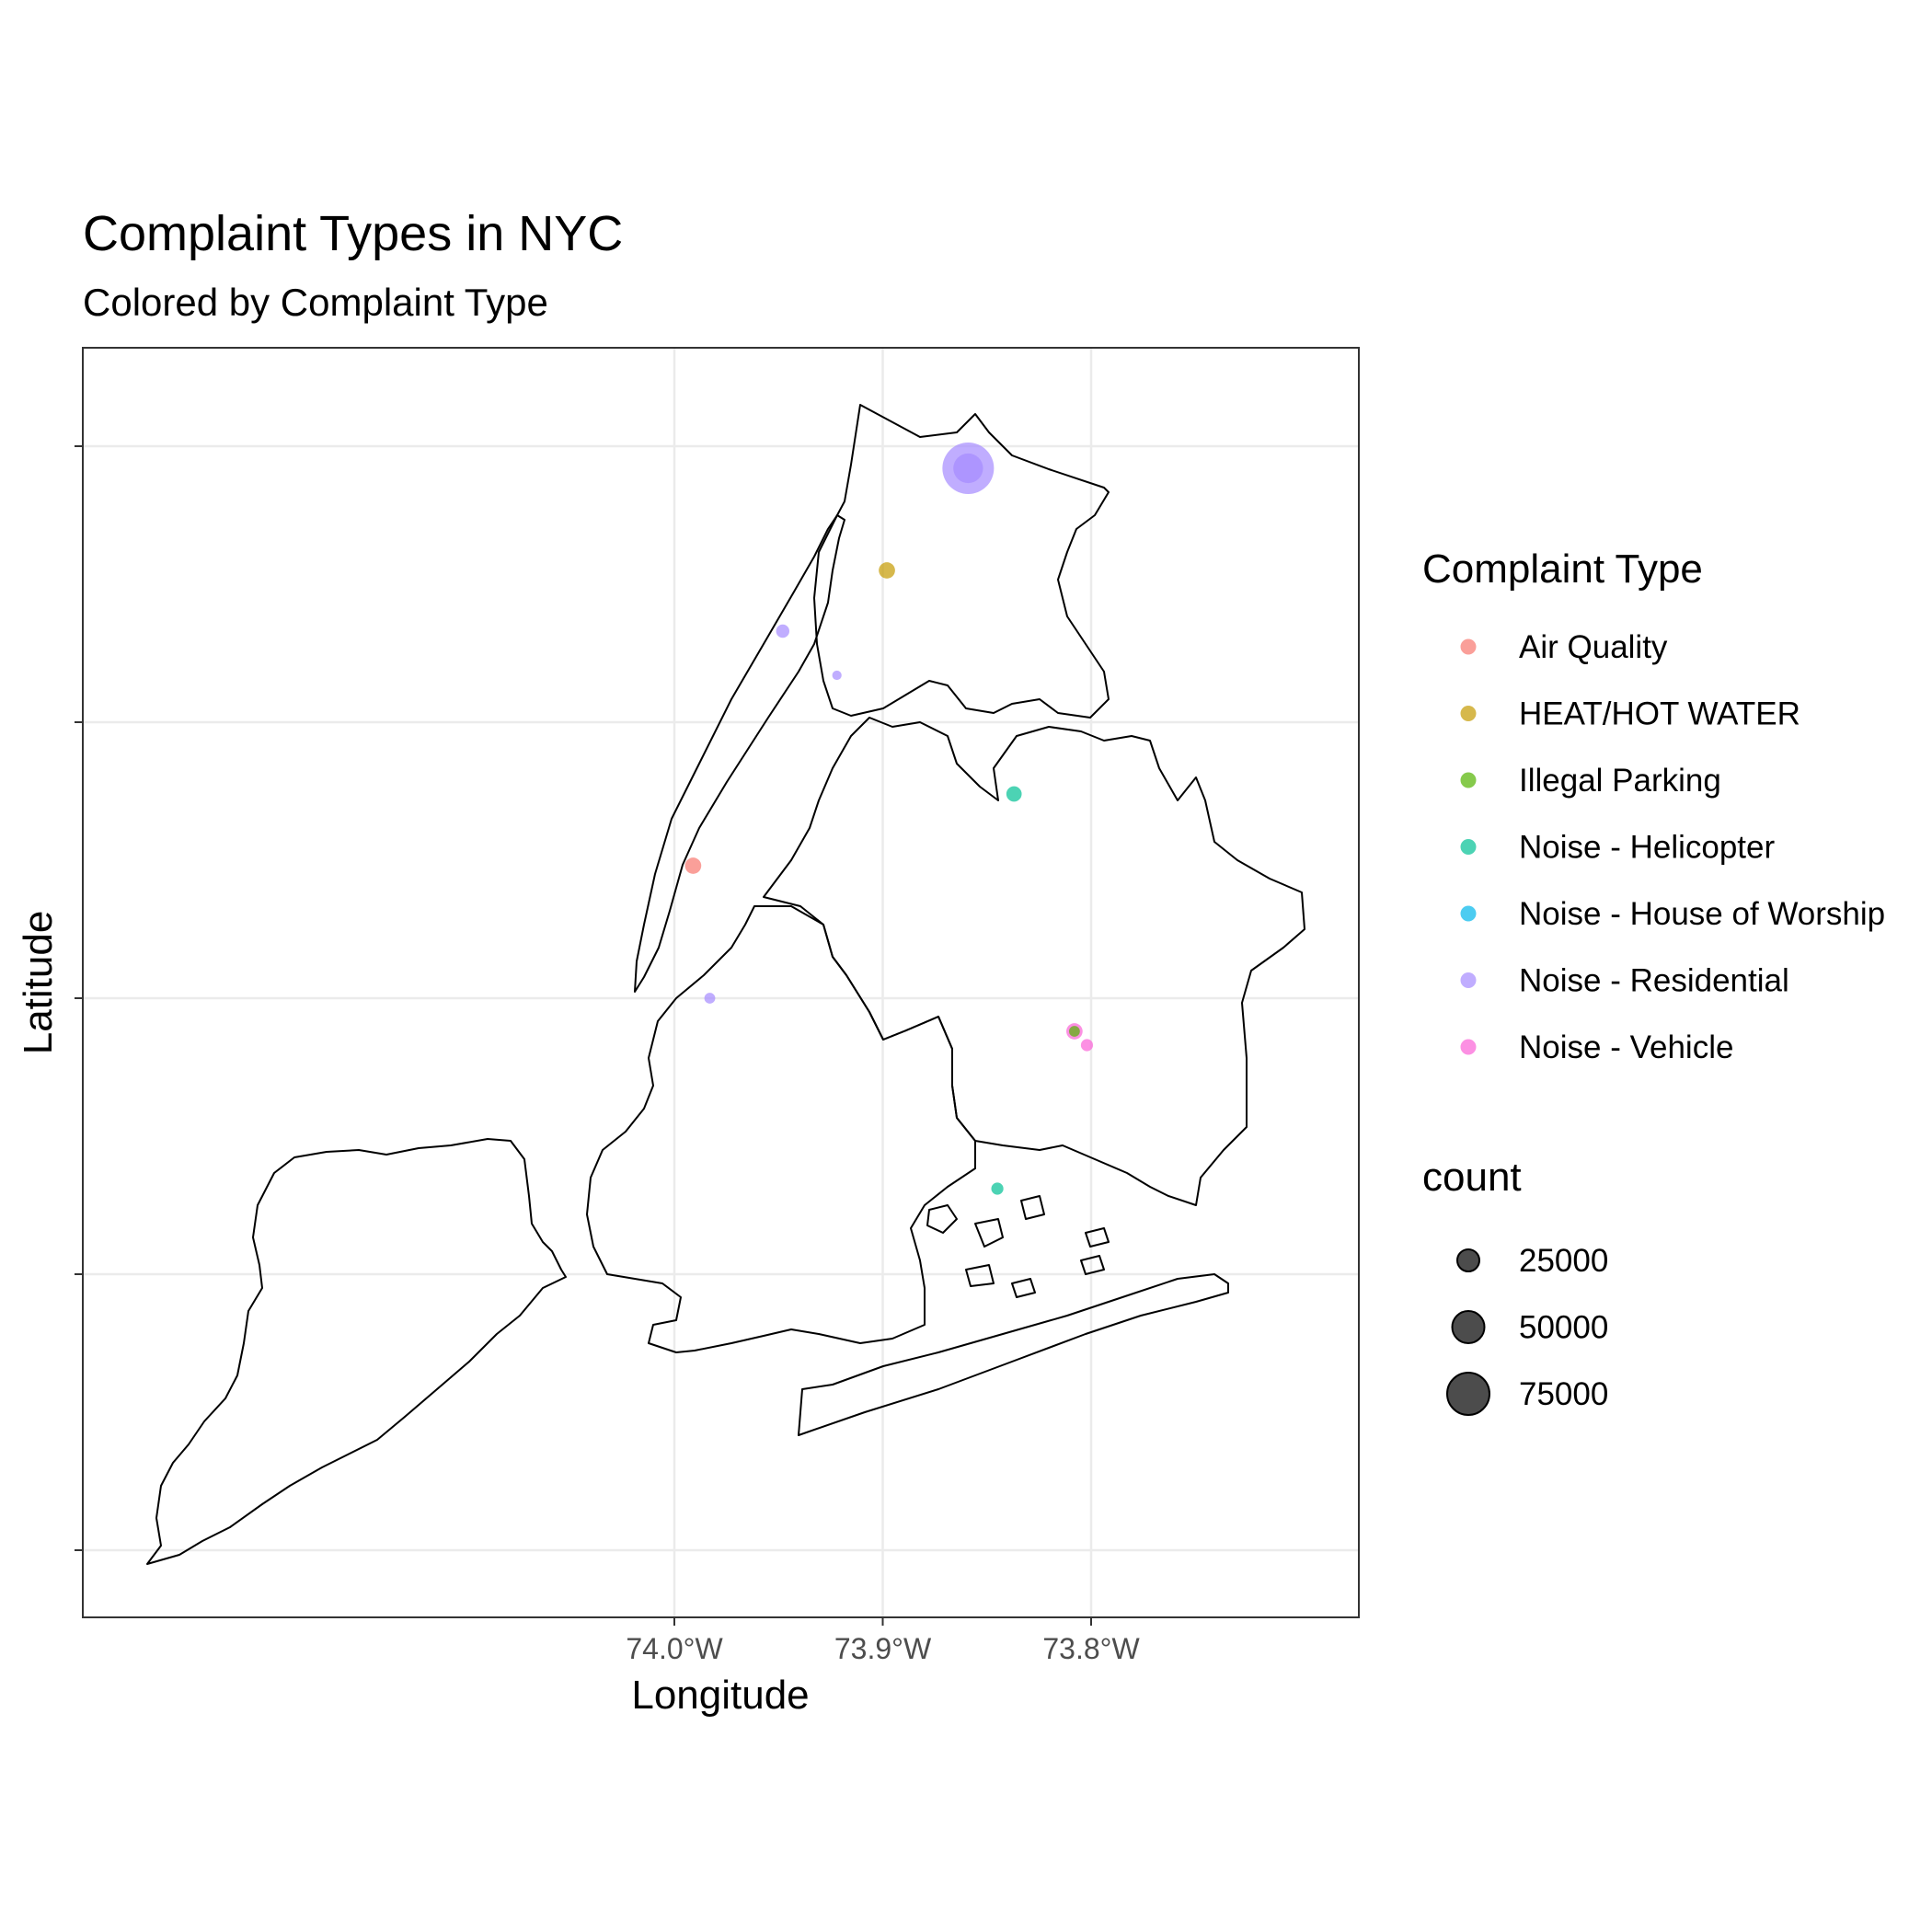 The image size is (1932, 1932). Describe the element at coordinates (38, 983) in the screenshot. I see `y-axis-title: Latitude` at that location.